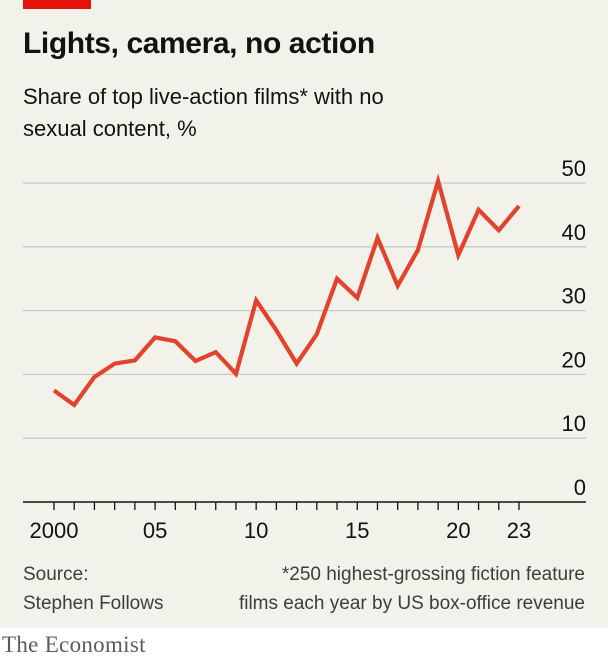 This screenshot has width=608, height=662. Describe the element at coordinates (580, 487) in the screenshot. I see `y-tick-label-0: 0` at that location.